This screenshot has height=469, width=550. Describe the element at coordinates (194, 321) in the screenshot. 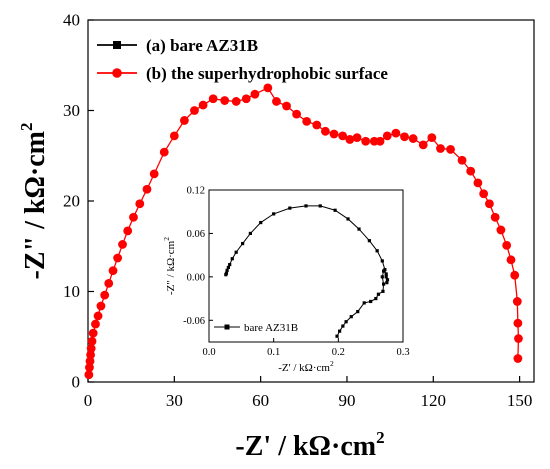

I see `inset-y-tick-label: -0.06` at that location.